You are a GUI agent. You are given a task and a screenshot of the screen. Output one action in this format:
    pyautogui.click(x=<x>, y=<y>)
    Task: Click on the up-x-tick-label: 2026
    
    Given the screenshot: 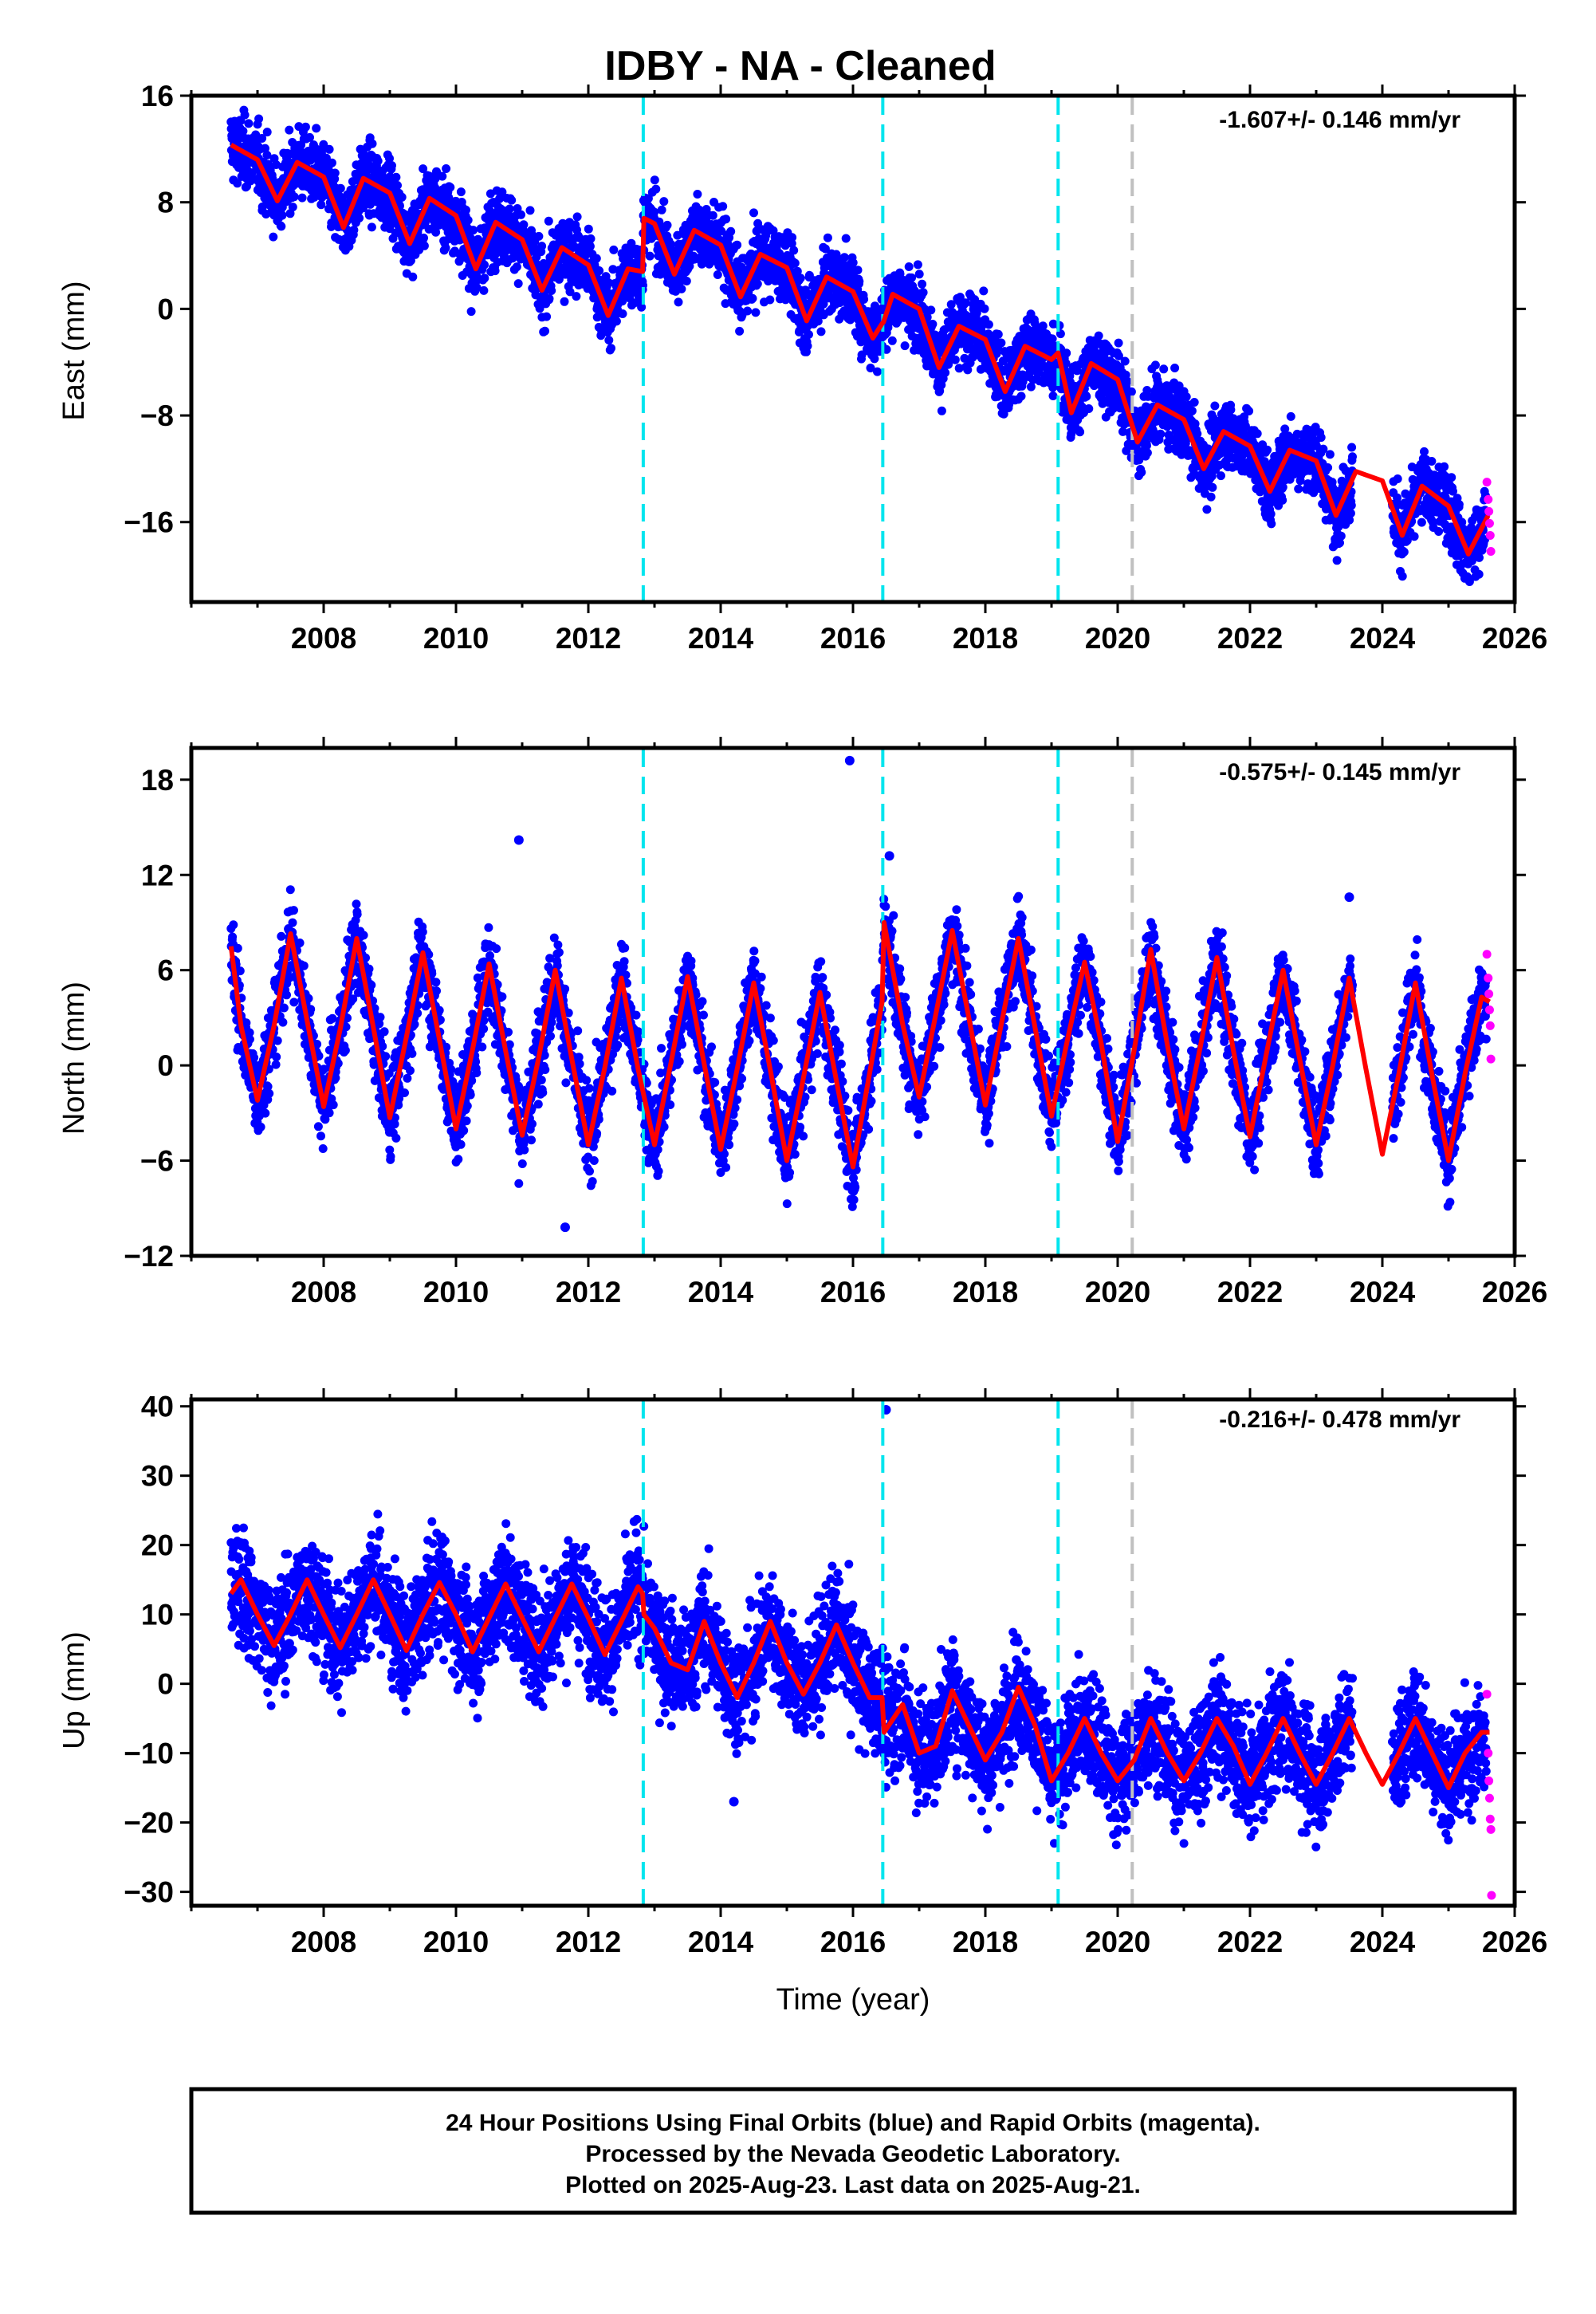 What is the action you would take?
    pyautogui.click(x=1514, y=1942)
    